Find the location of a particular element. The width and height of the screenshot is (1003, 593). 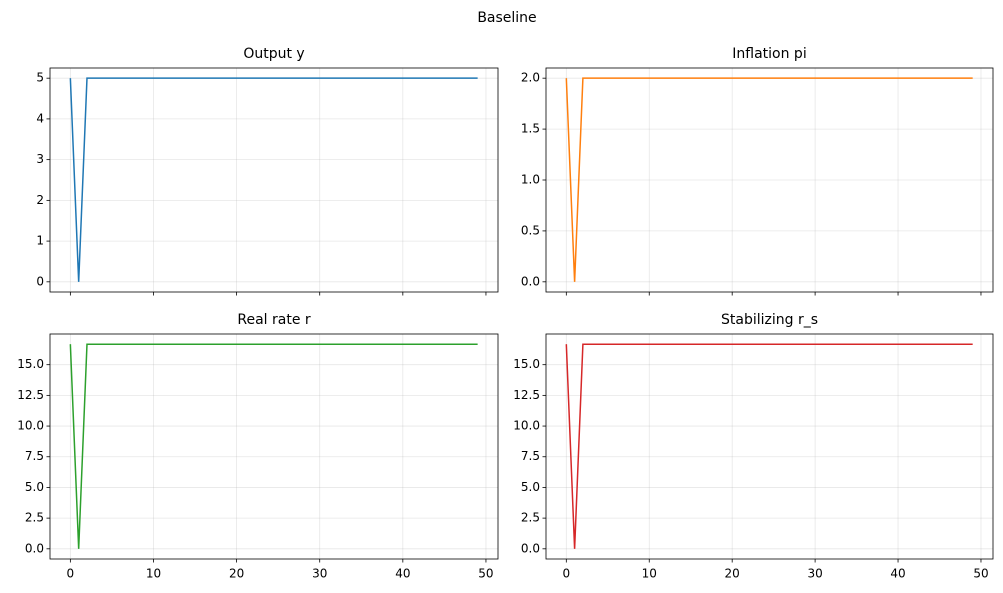

figure-title: Baseline is located at coordinates (506, 18).